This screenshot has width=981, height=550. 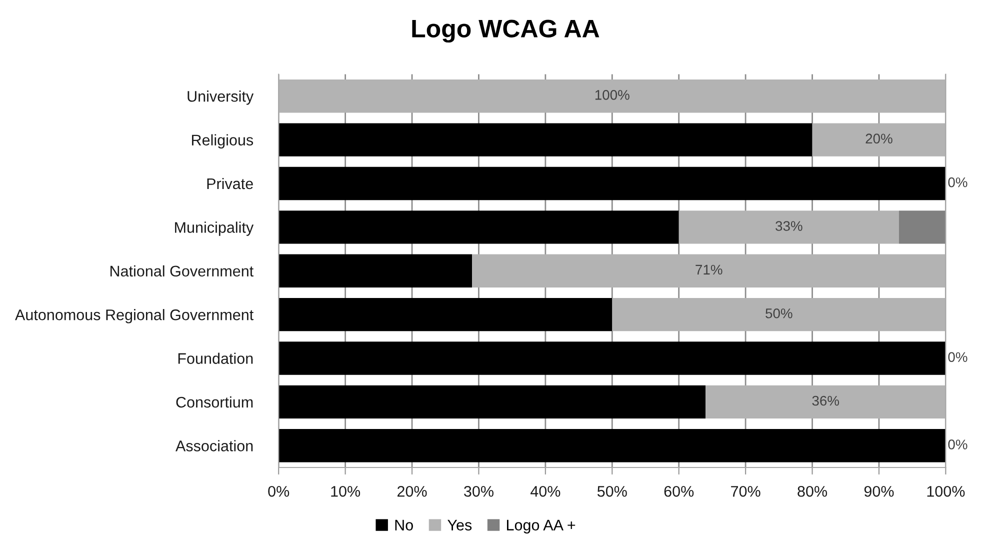 I want to click on data-label: 71%, so click(x=709, y=269).